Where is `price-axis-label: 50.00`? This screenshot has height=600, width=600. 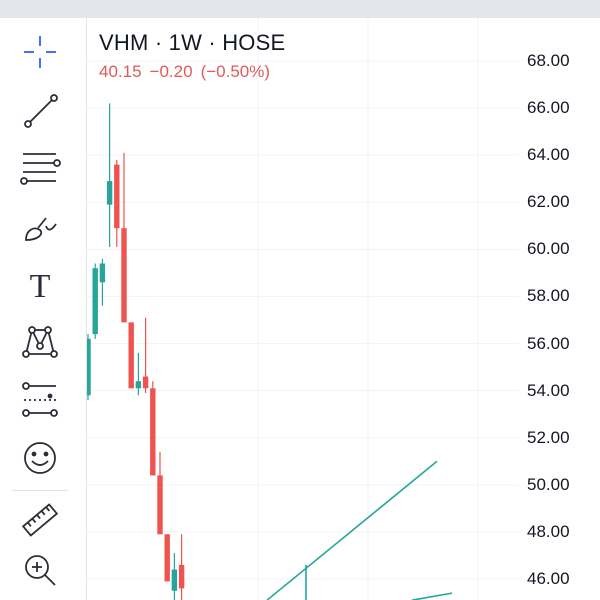 price-axis-label: 50.00 is located at coordinates (548, 484).